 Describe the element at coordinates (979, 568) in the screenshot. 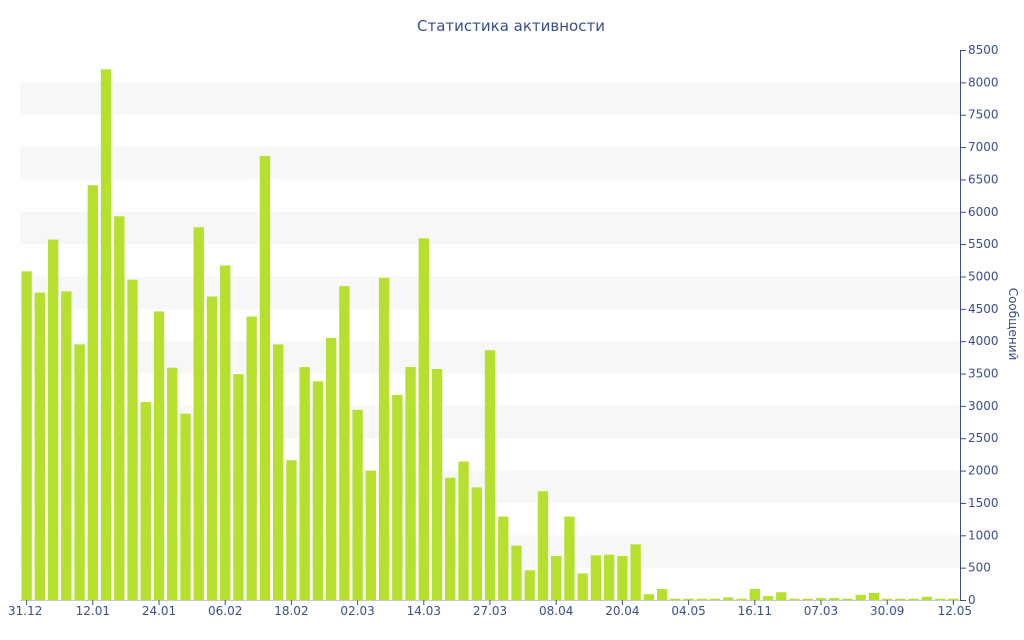

I see `y-tick-label: 500` at that location.